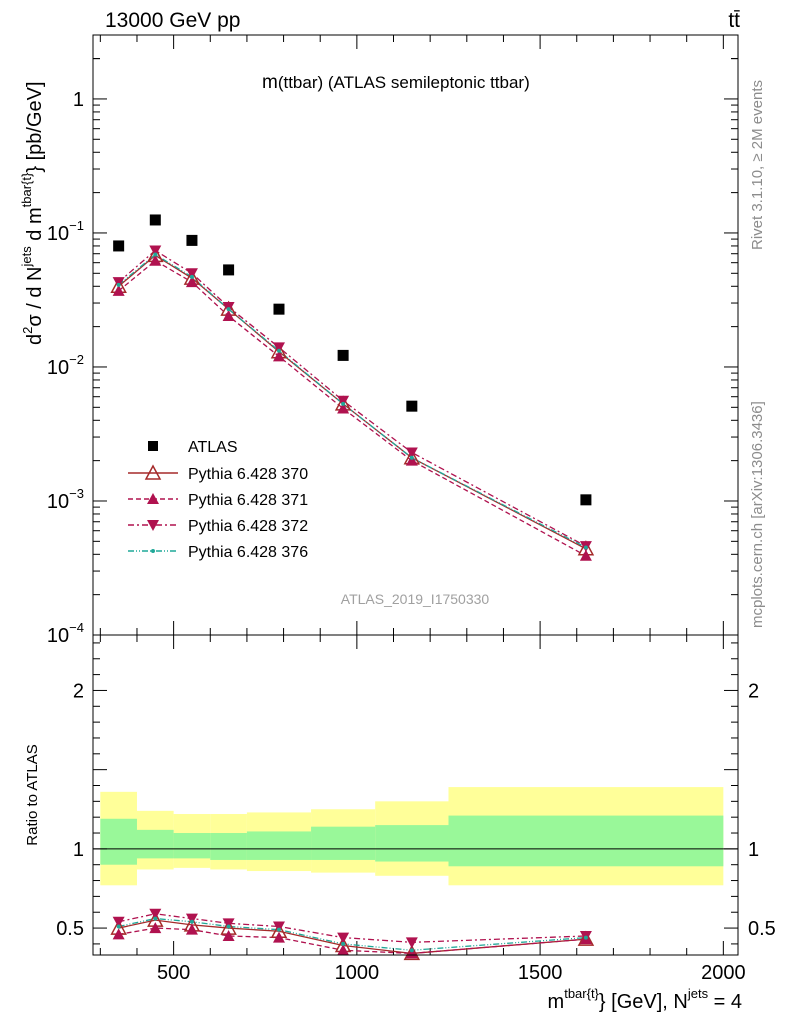 The image size is (786, 1024). Describe the element at coordinates (76, 359) in the screenshot. I see `main-y-tick-exp: −2` at that location.